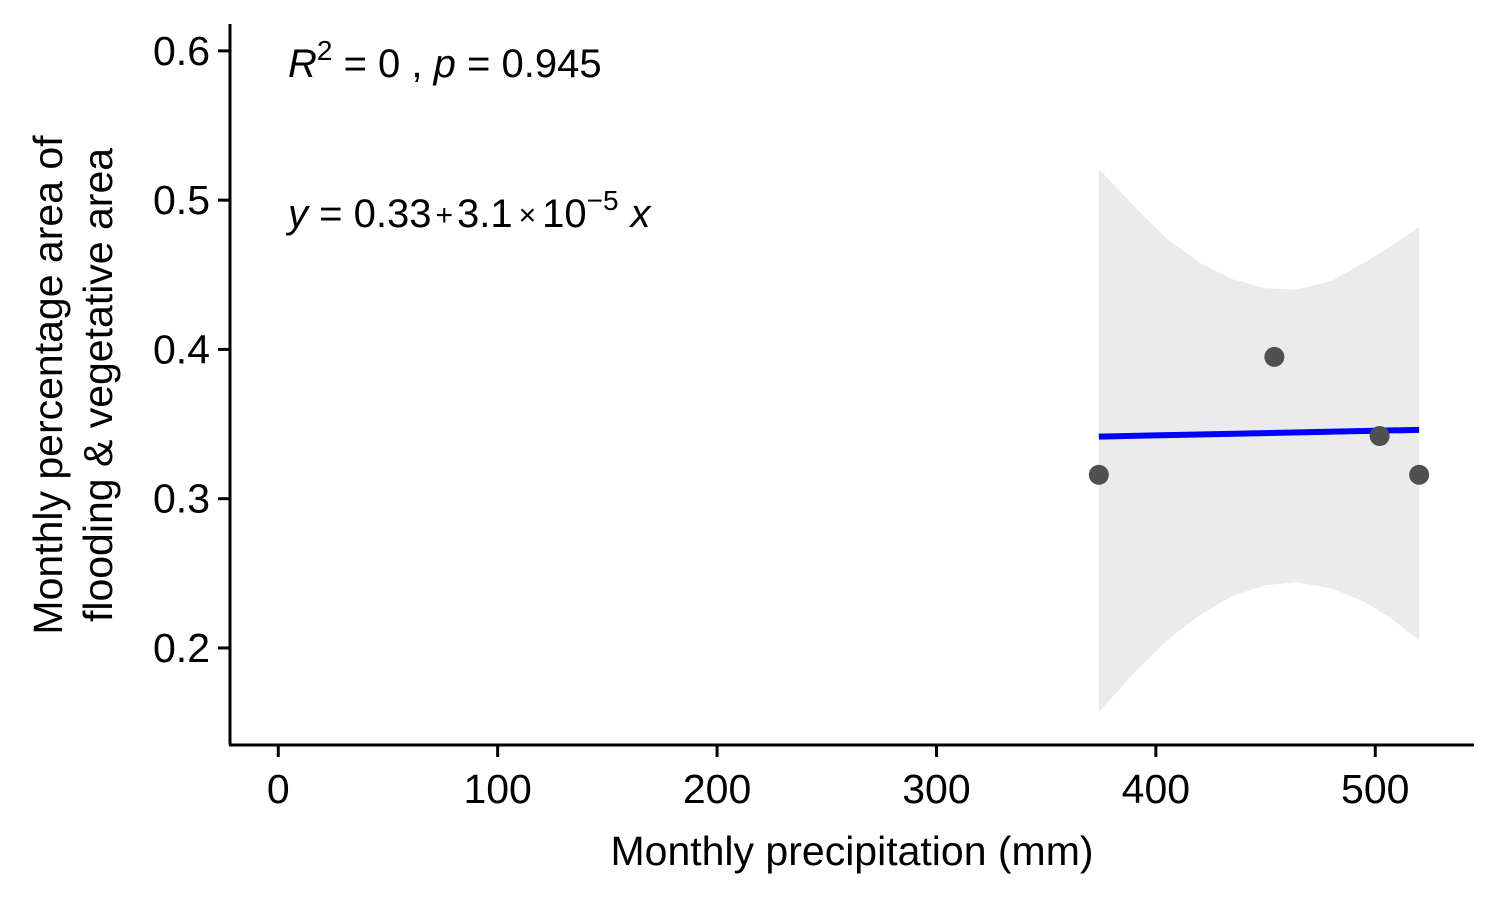 The height and width of the screenshot is (900, 1500). I want to click on data-points-layer, so click(1259, 415).